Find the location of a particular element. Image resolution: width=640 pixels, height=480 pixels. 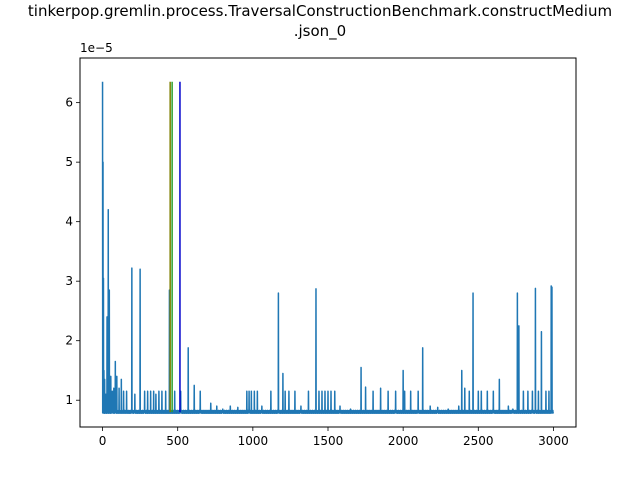

y-tick-label: 2 is located at coordinates (69, 341).